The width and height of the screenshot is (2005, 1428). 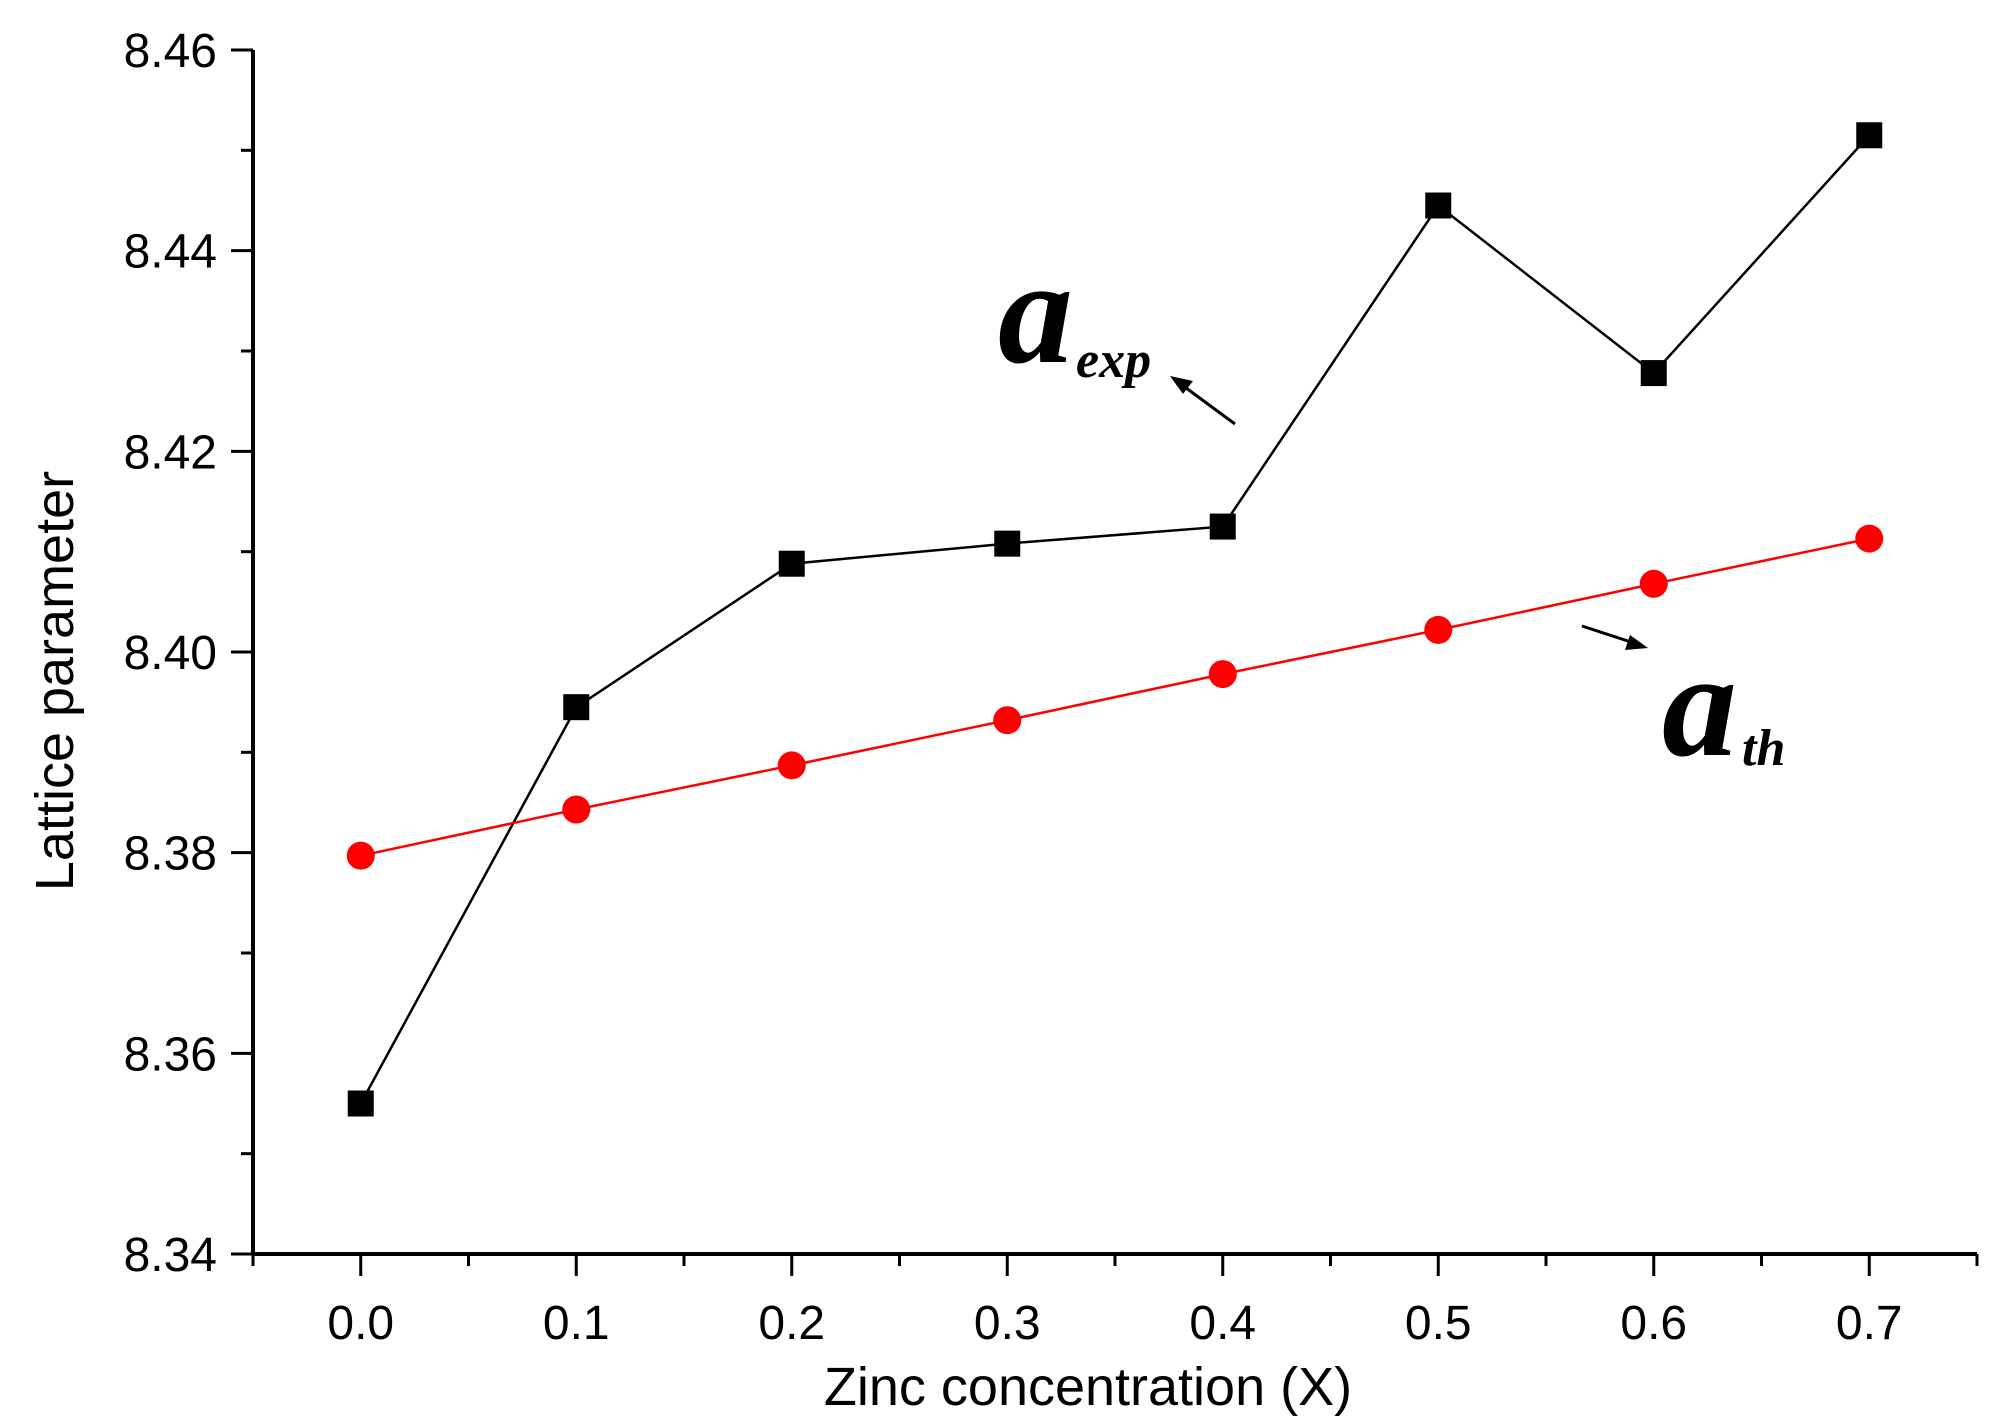 What do you see at coordinates (170, 653) in the screenshot?
I see `y-tick-label: 8.40` at bounding box center [170, 653].